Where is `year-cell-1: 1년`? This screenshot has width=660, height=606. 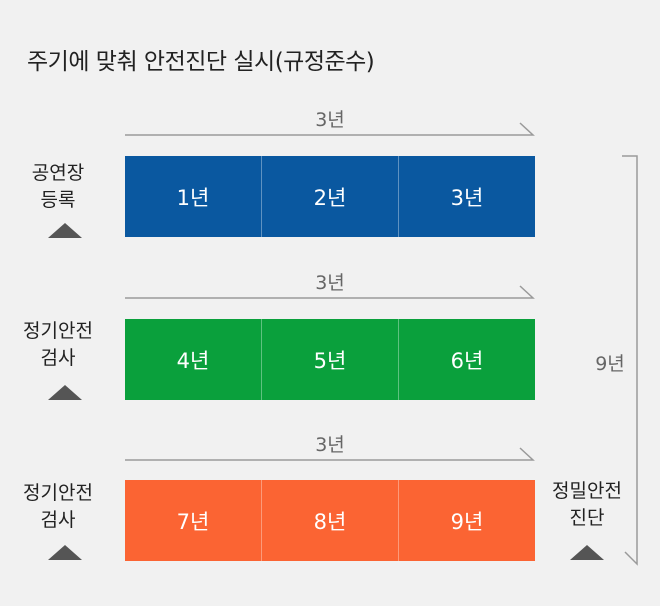
year-cell-1: 1년 is located at coordinates (193, 197).